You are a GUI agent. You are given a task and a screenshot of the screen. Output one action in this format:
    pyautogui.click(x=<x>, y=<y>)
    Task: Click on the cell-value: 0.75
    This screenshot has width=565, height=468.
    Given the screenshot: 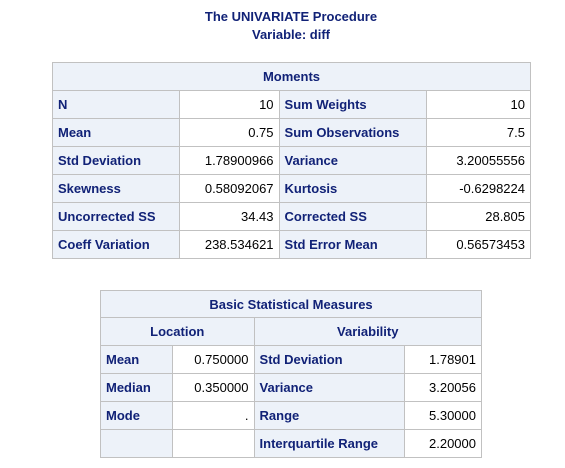 What is the action you would take?
    pyautogui.click(x=229, y=132)
    